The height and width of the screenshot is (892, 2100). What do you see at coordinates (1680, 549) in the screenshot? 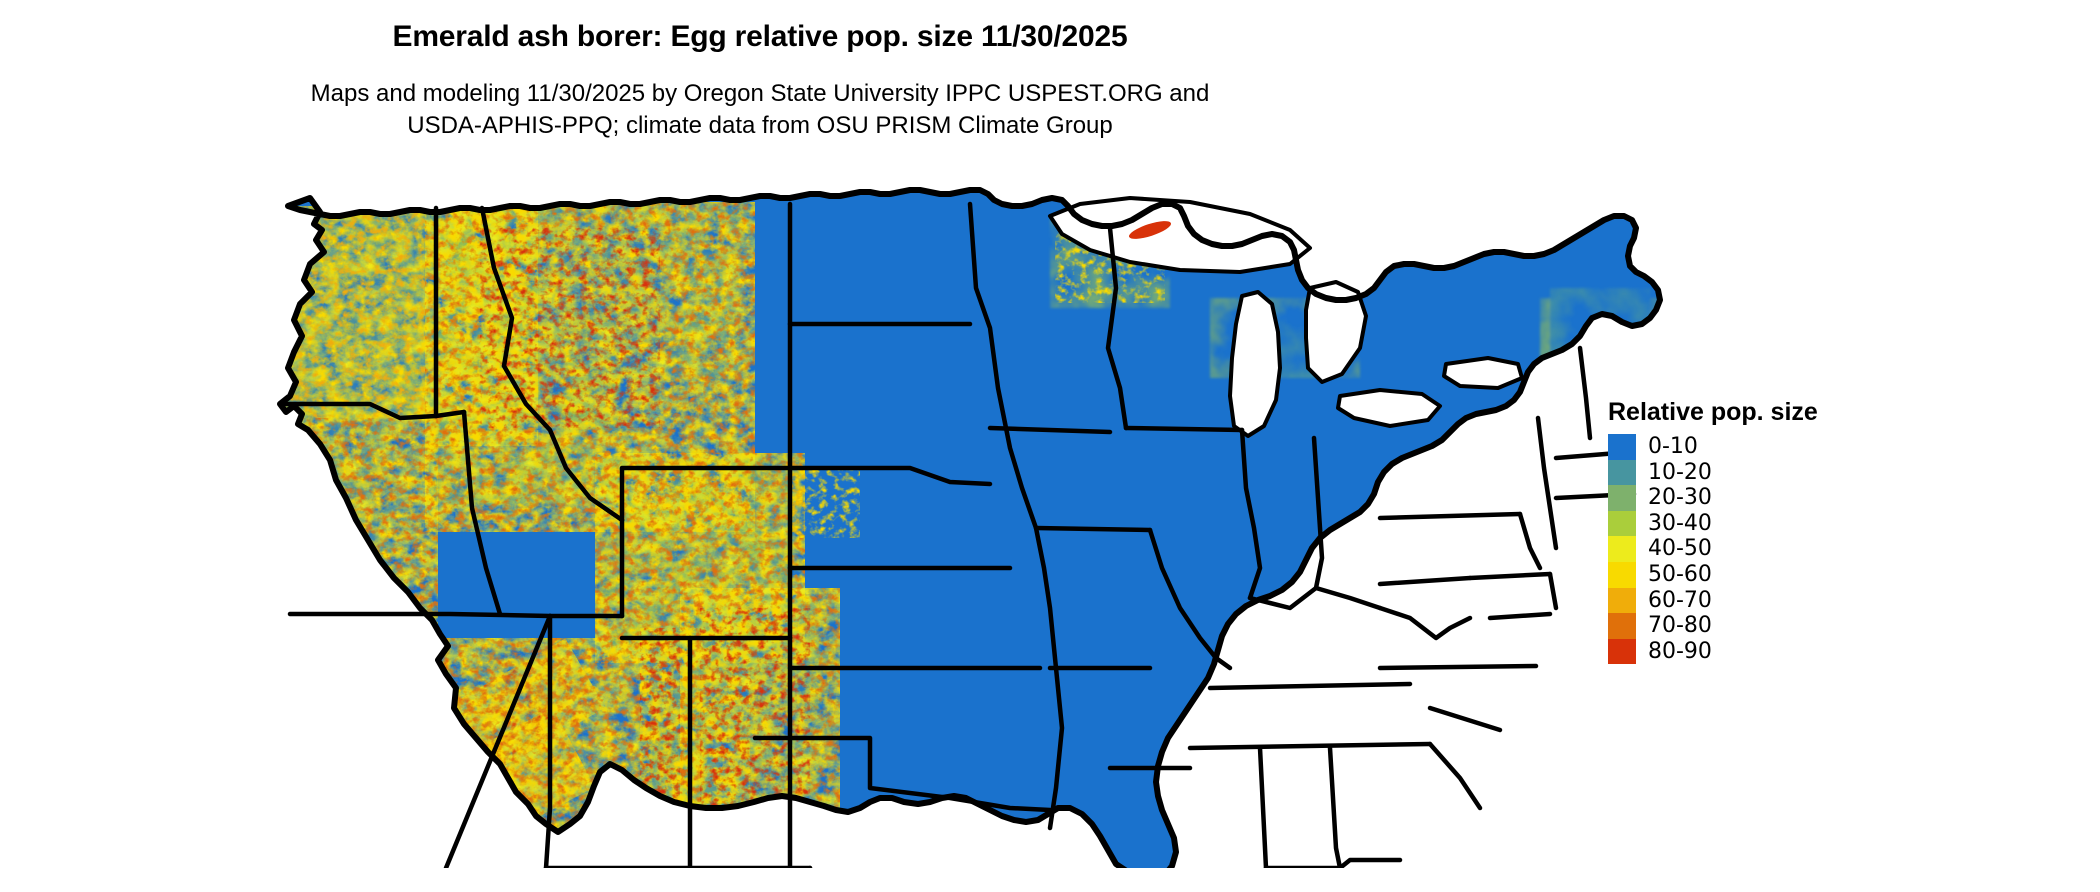
I see `legend-label-40-50: 40-50` at bounding box center [1680, 549].